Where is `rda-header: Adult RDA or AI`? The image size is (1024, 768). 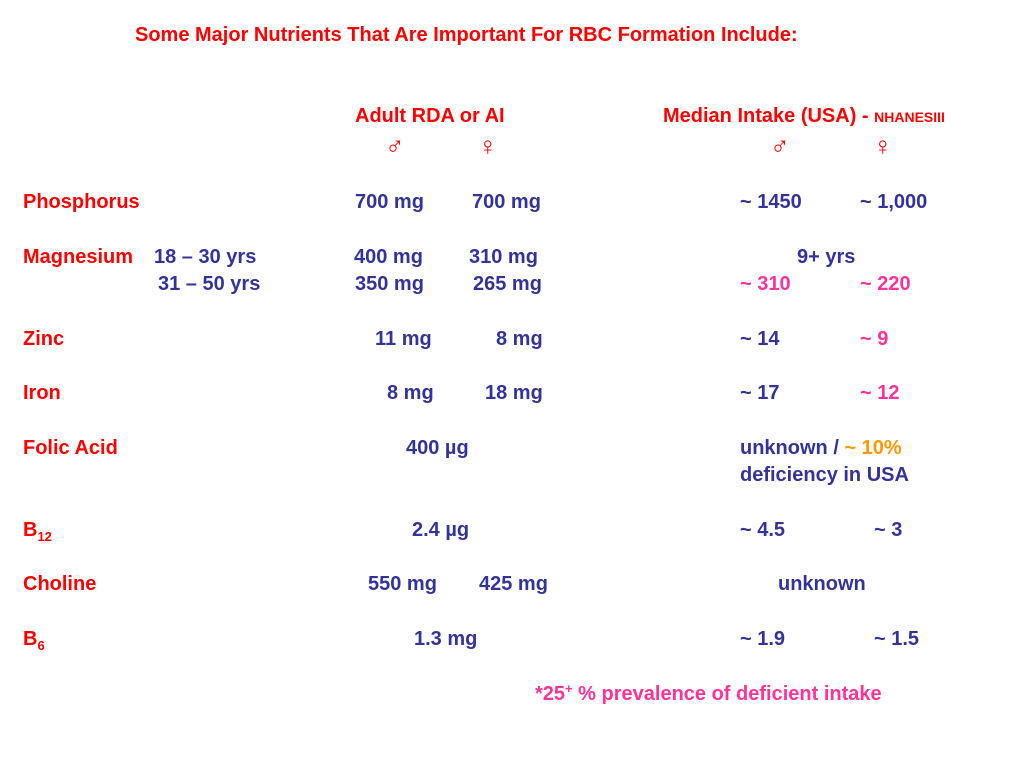
rda-header: Adult RDA or AI is located at coordinates (430, 116).